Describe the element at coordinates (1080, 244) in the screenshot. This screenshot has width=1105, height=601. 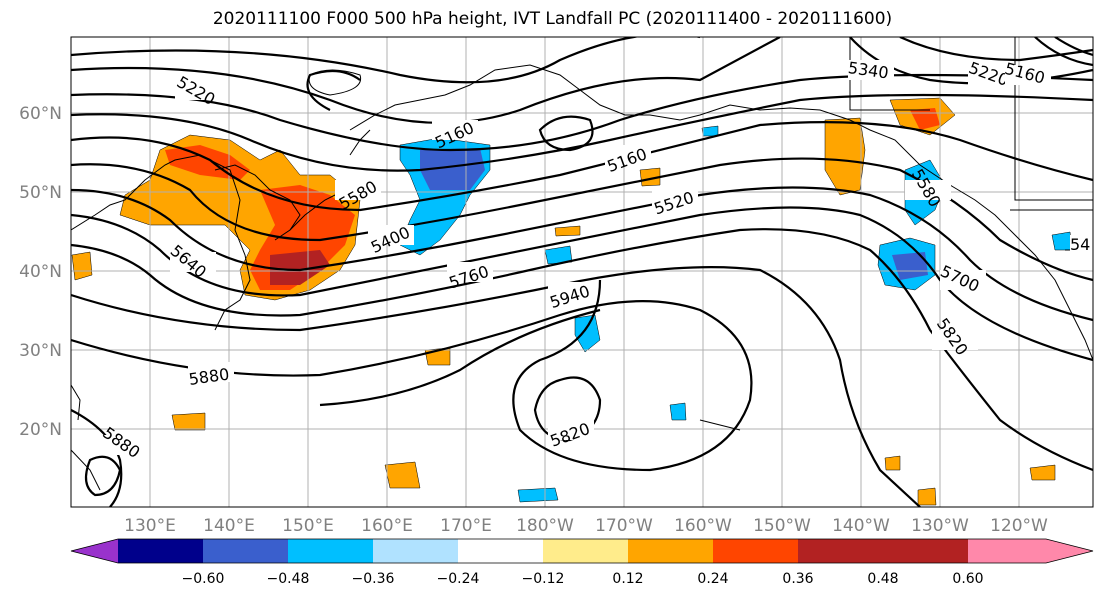
I see `contour-label: 54` at that location.